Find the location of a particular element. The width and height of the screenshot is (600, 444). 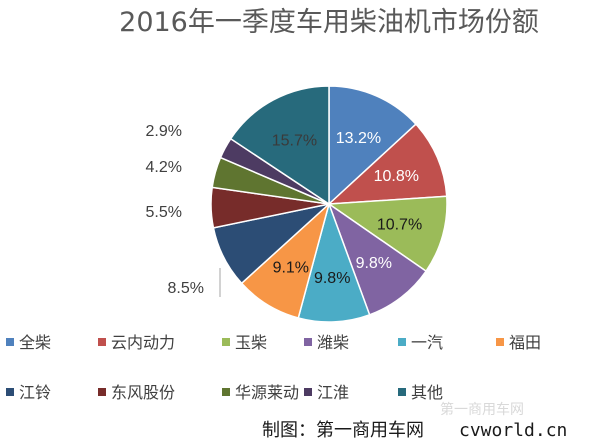

legend-label: 全柴 is located at coordinates (35, 342).